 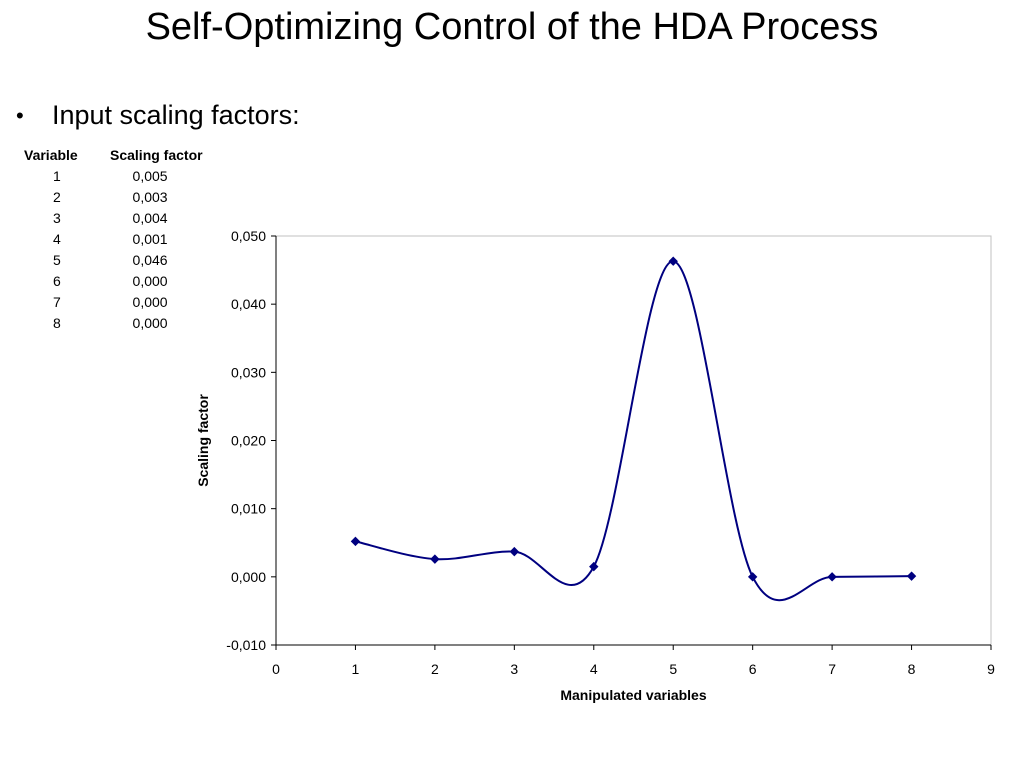 What do you see at coordinates (156, 154) in the screenshot?
I see `header-scaling-factor: Scaling factor` at bounding box center [156, 154].